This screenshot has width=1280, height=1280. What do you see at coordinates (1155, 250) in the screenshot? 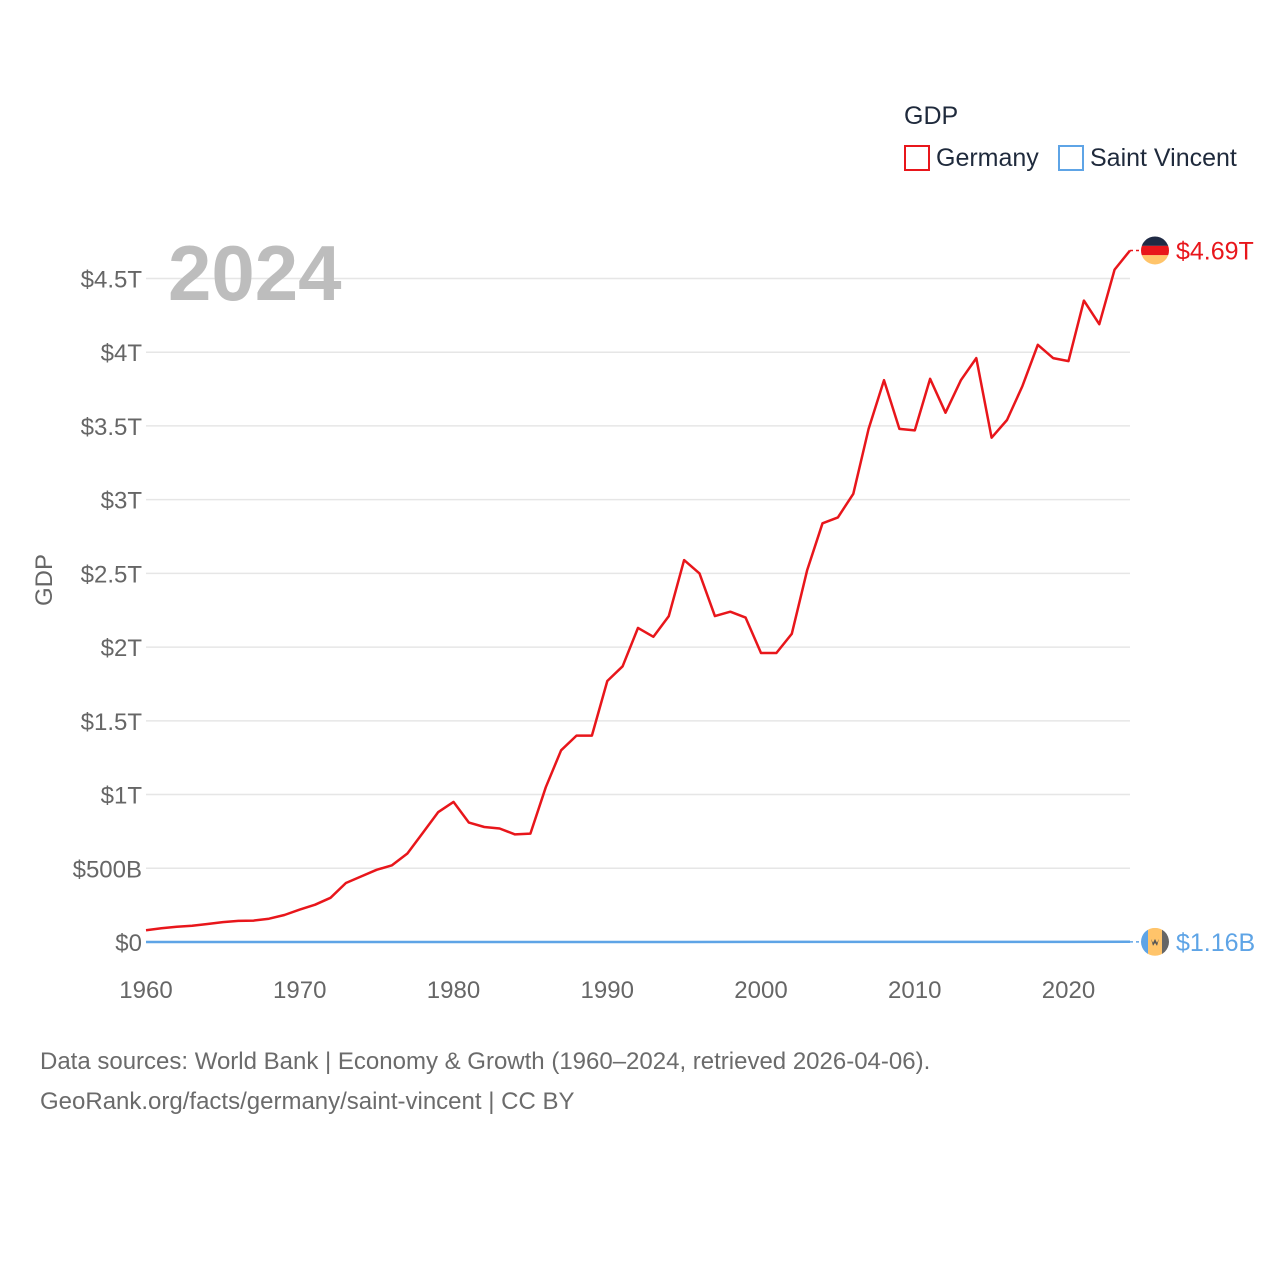
I see `germany-flag-icon` at bounding box center [1155, 250].